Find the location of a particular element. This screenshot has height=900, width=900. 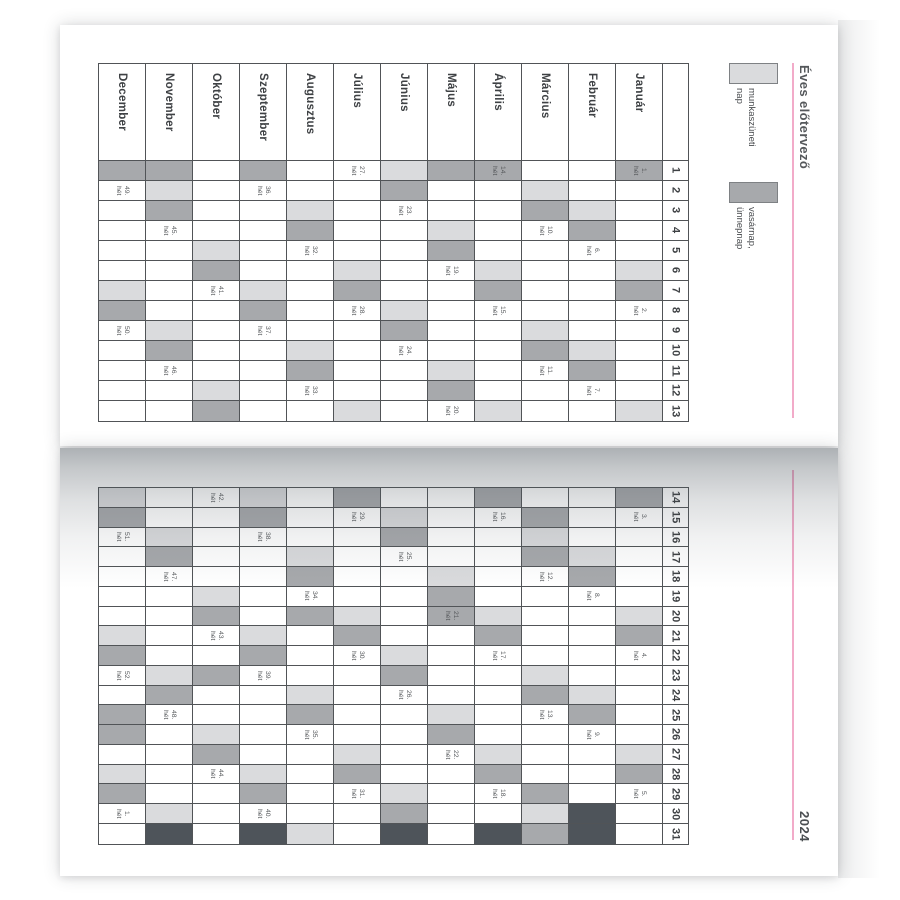

day-number: 9 is located at coordinates (675, 331).